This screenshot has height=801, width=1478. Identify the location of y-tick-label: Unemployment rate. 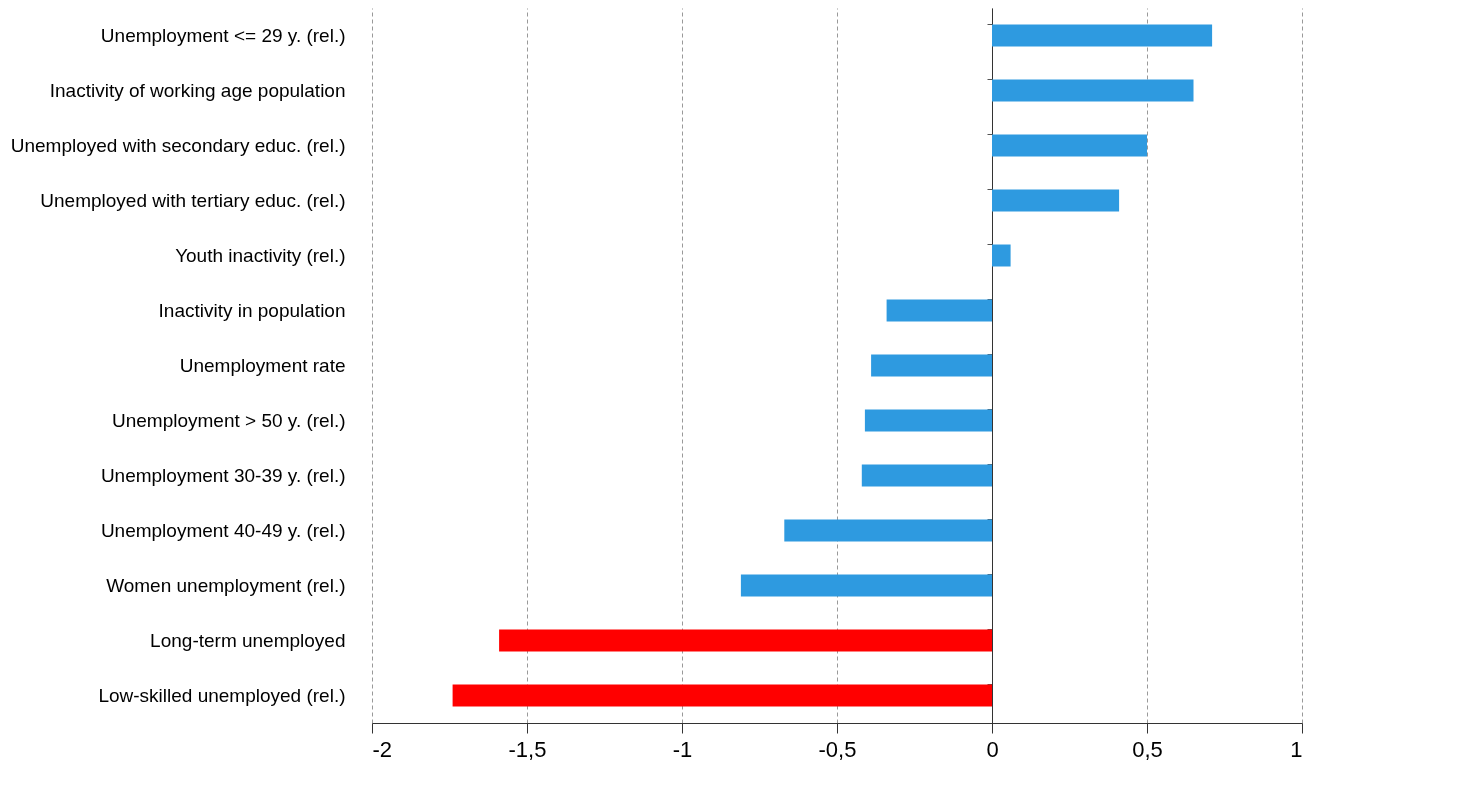
(262, 365).